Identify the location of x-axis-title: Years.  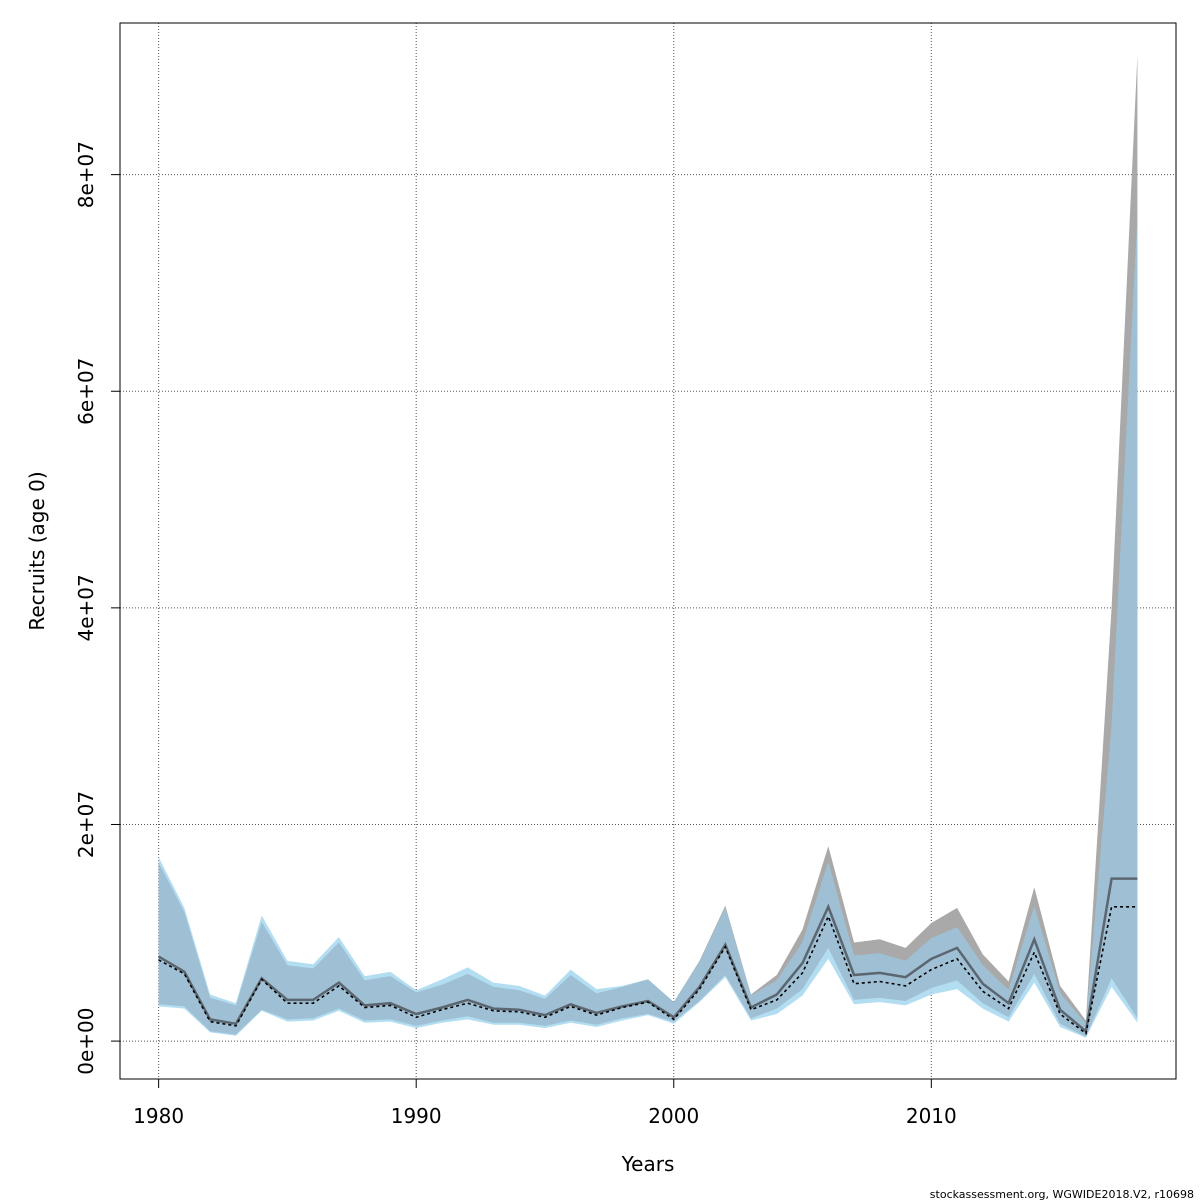
(648, 1164).